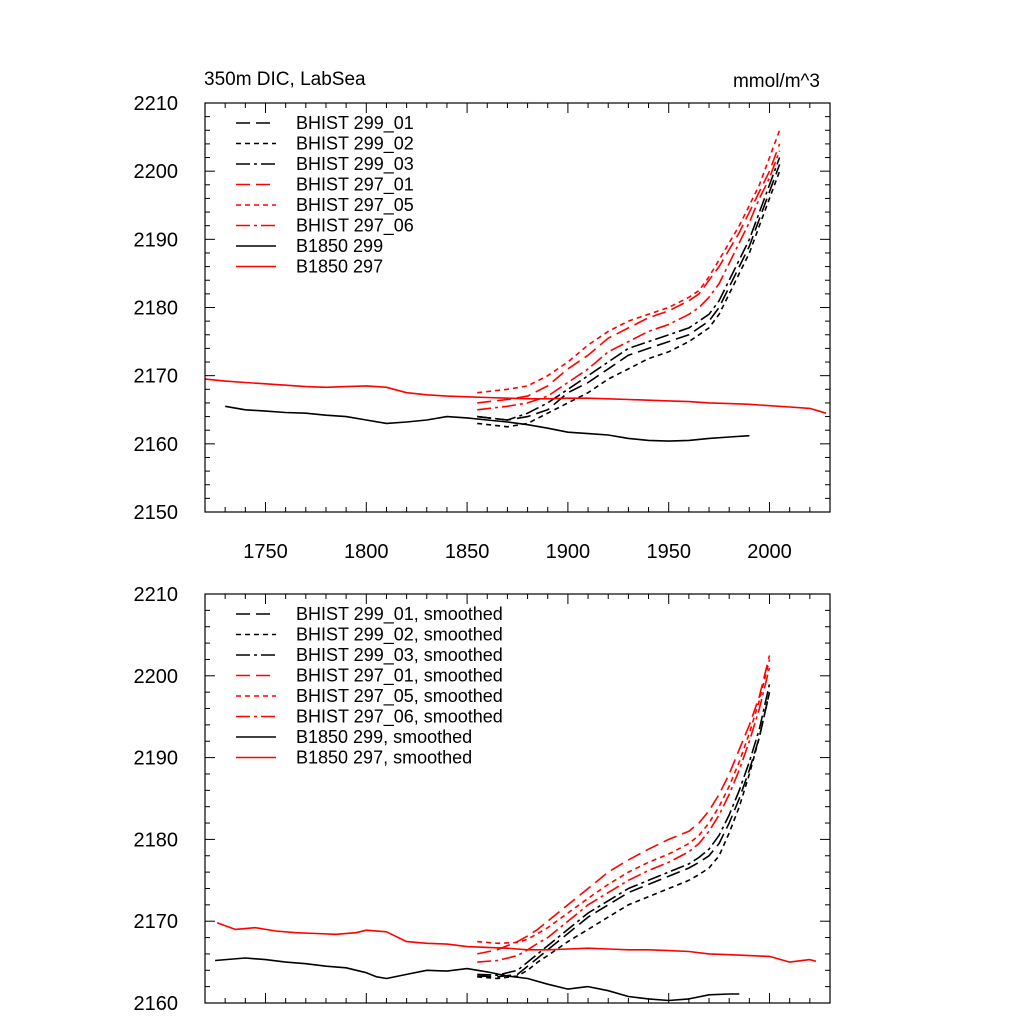 This screenshot has height=1029, width=1024. I want to click on top-legend-label-5: BHIST 297_06, so click(355, 226).